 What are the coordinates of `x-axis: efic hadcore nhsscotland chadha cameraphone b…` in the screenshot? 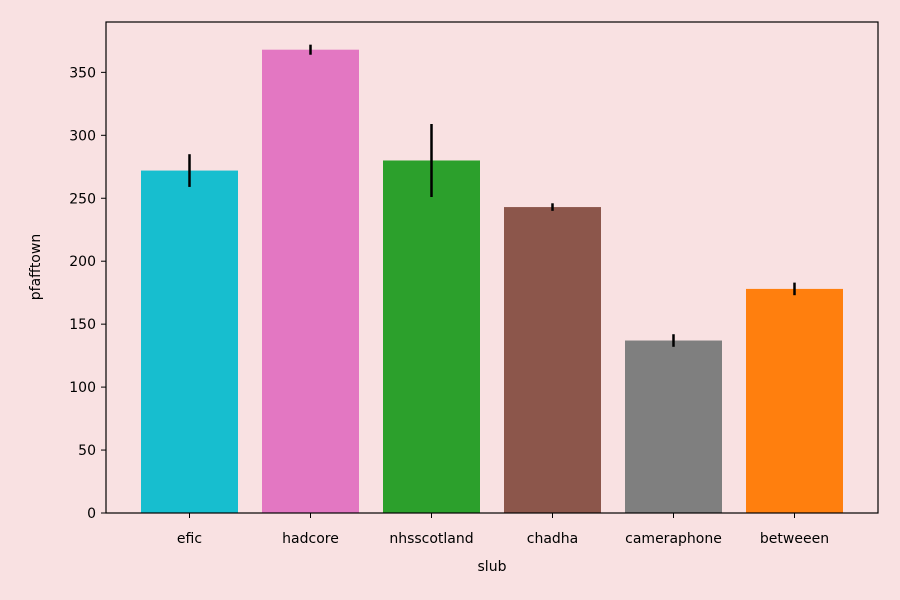 It's located at (503, 530).